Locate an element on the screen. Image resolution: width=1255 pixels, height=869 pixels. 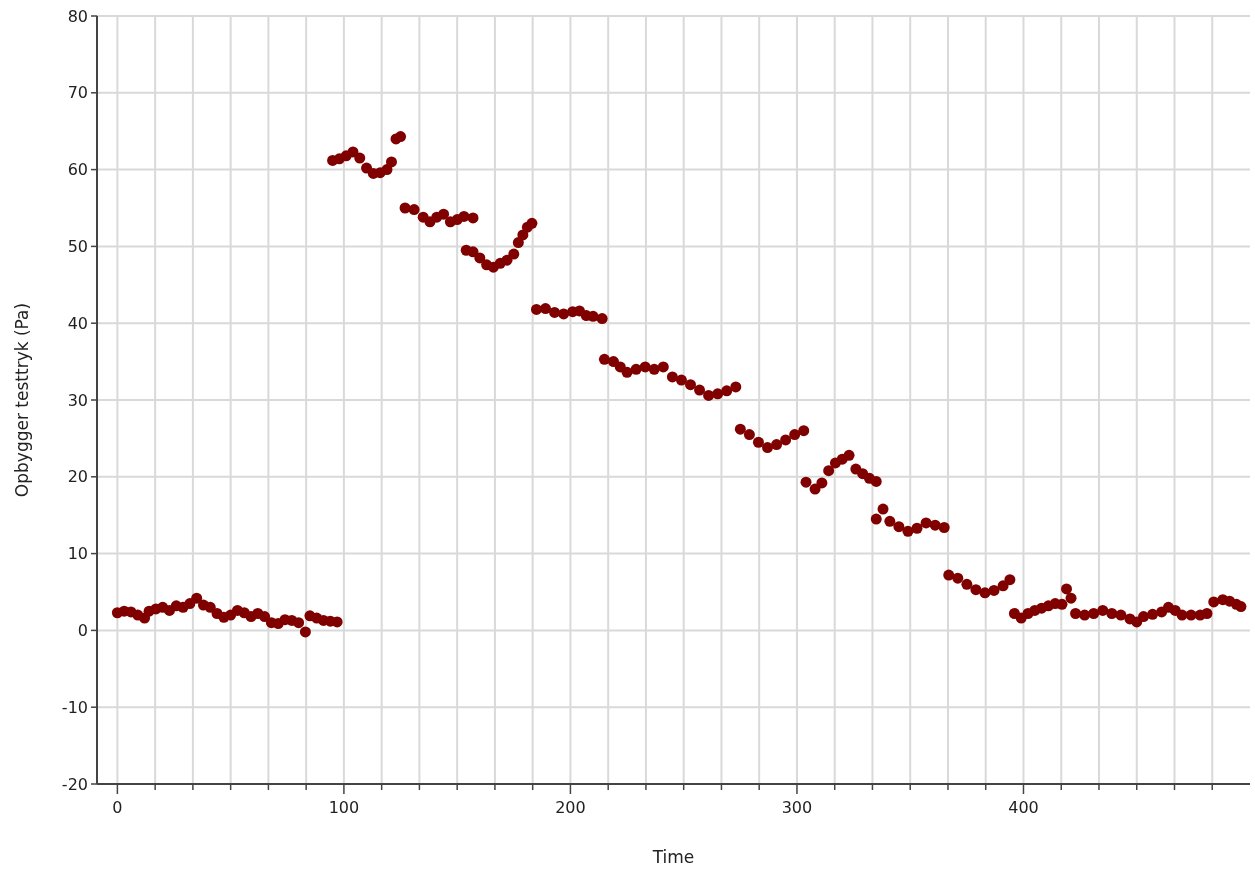
y-tick-label: 10 is located at coordinates (77, 554).